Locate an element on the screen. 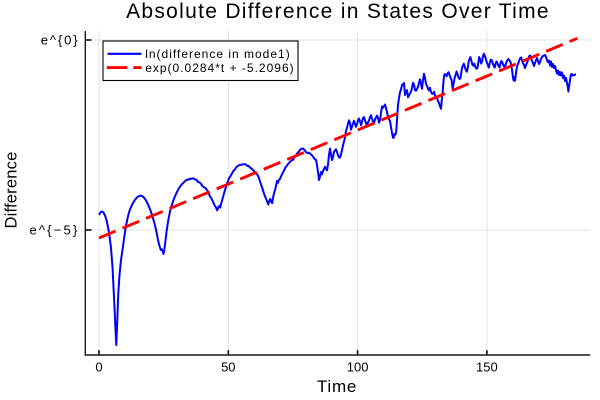 The image size is (600, 400). svg-text: e^{−5} is located at coordinates (54, 230).